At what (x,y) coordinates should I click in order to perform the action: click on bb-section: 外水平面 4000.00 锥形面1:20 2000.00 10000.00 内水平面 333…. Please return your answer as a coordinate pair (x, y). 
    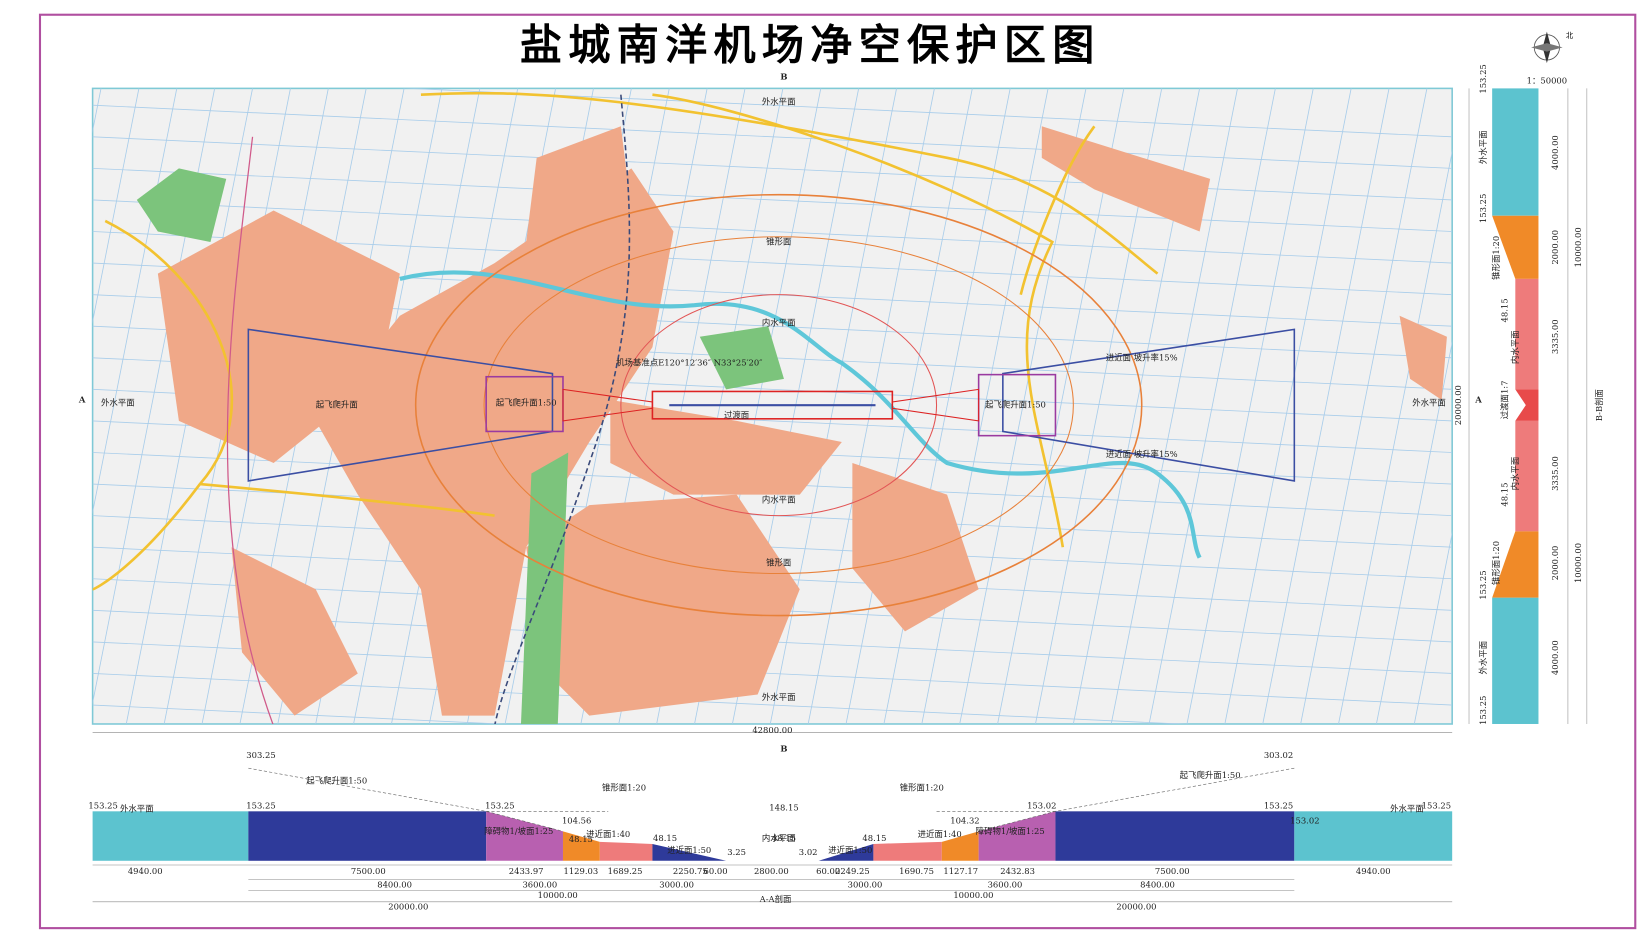
    Looking at the image, I should click on (1528, 394).